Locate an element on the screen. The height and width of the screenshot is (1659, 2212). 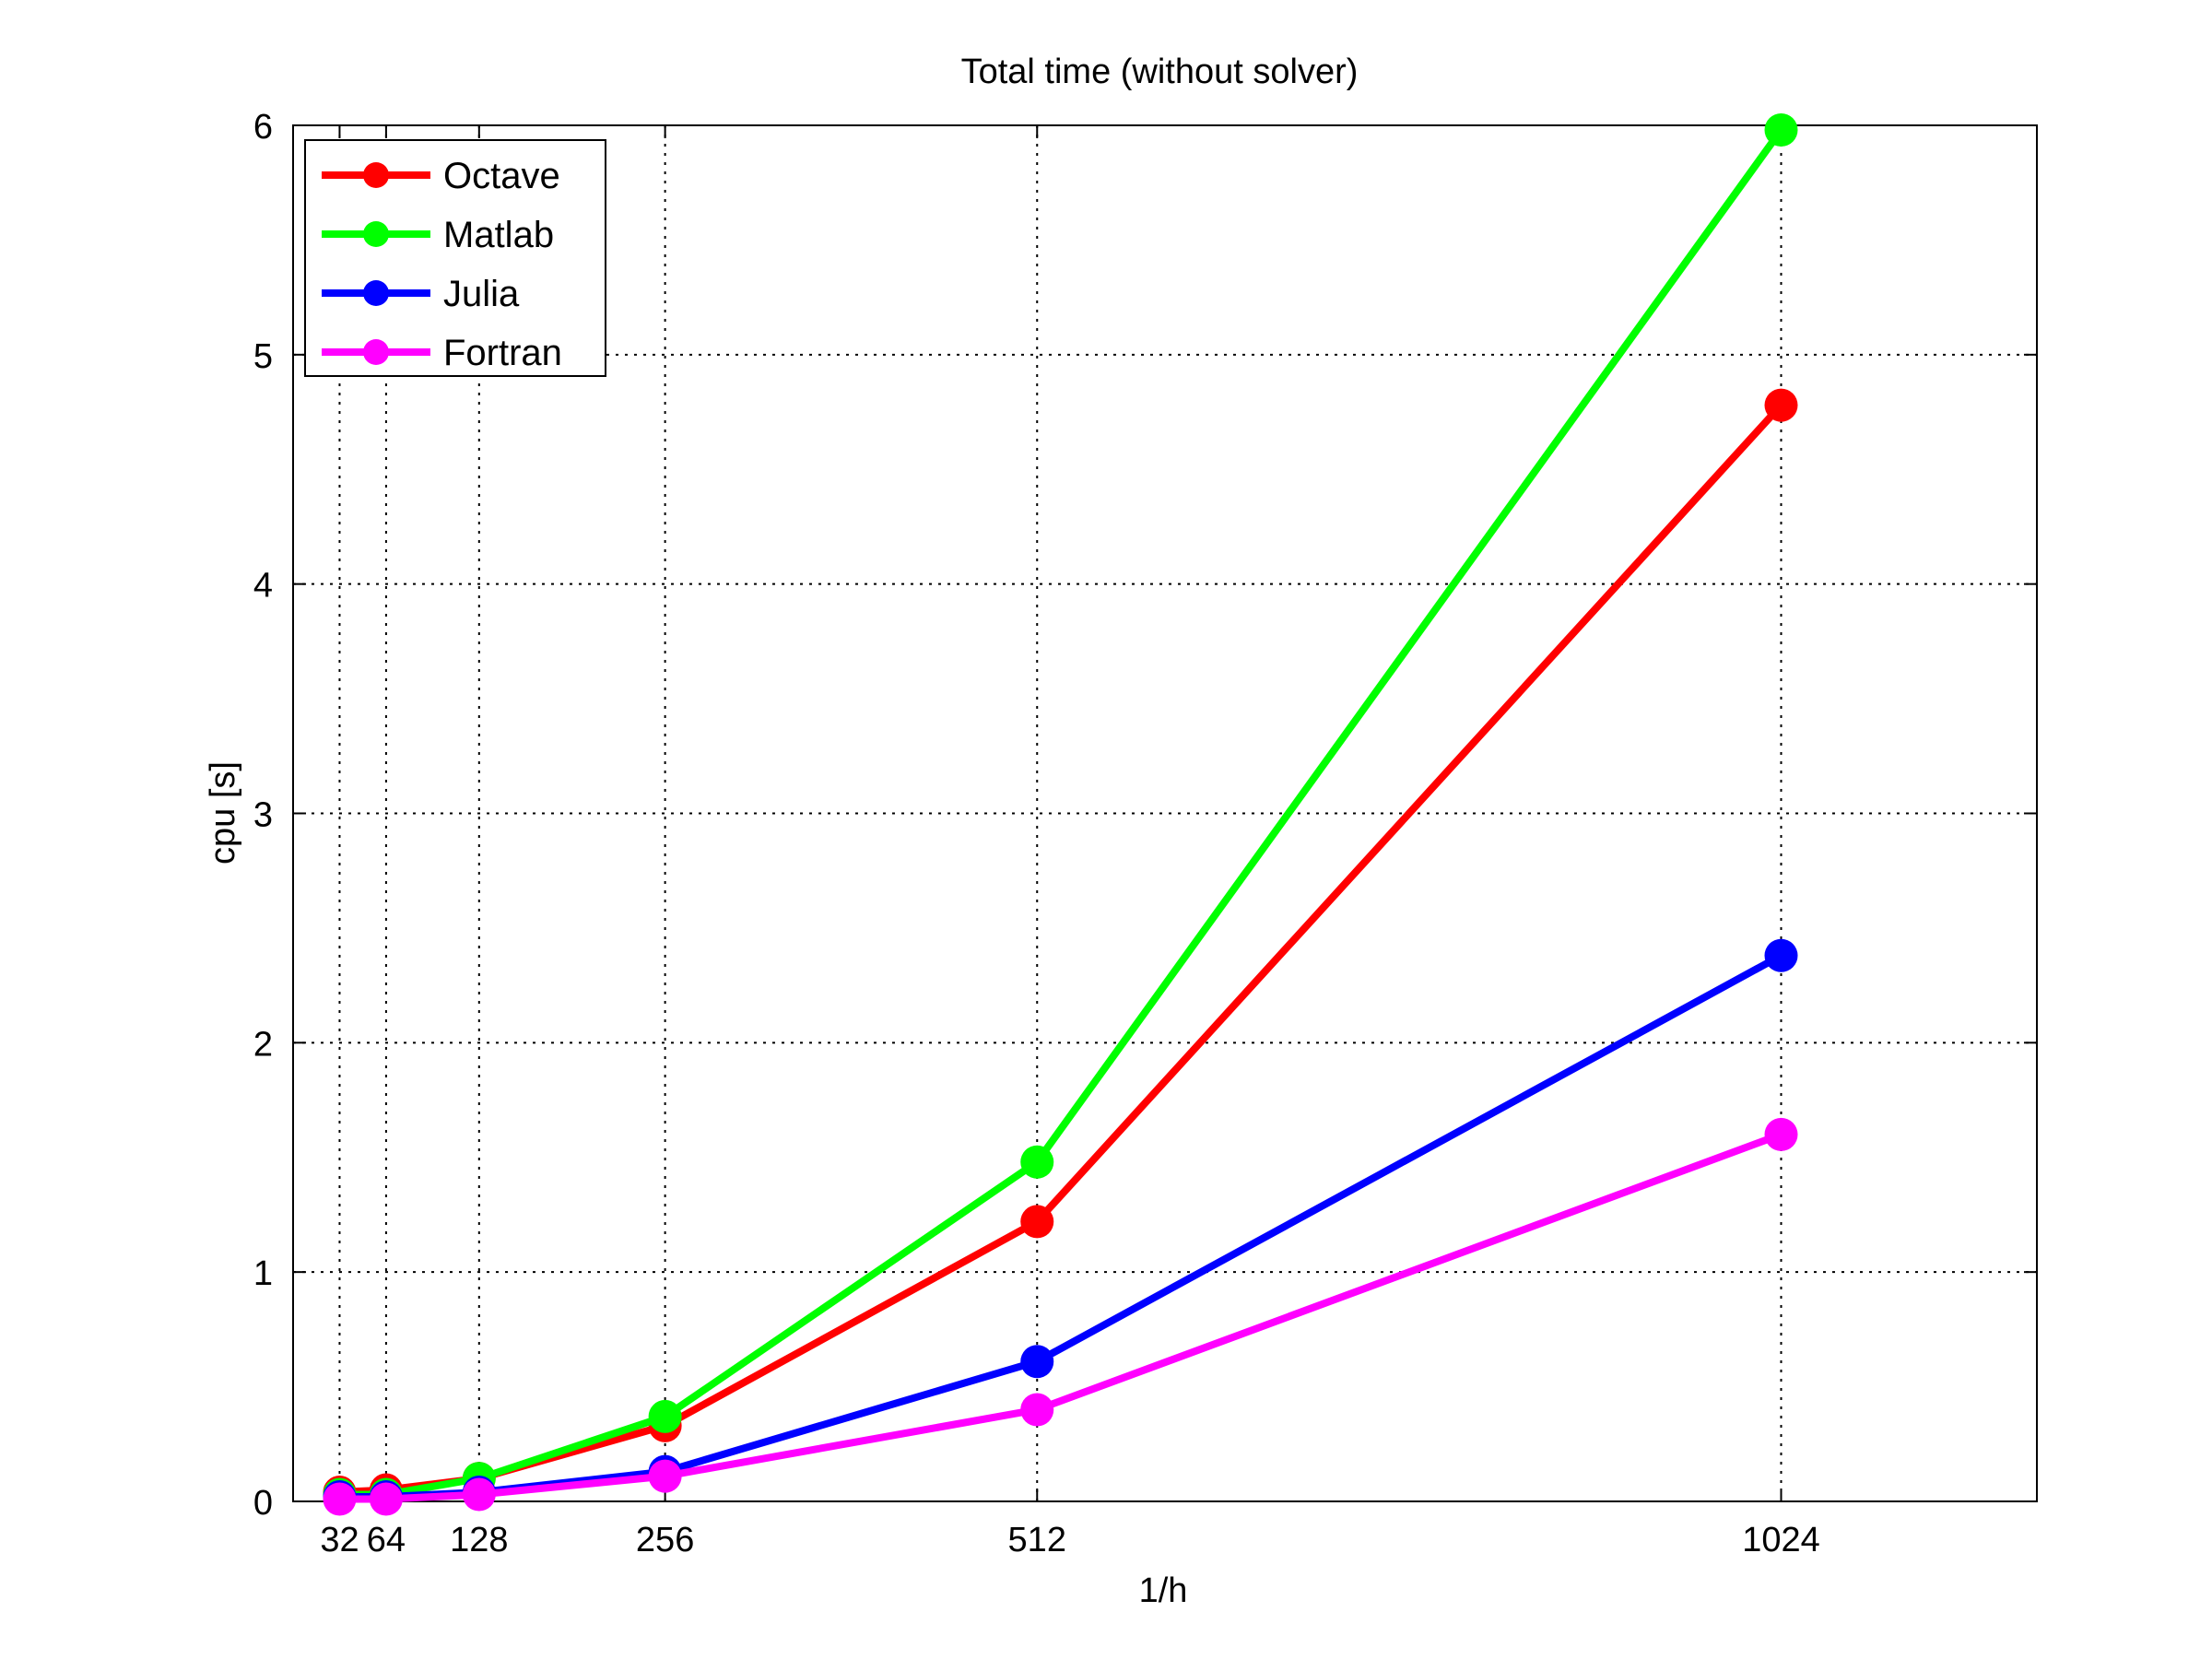
y-tick-label: 2 is located at coordinates (263, 1044).